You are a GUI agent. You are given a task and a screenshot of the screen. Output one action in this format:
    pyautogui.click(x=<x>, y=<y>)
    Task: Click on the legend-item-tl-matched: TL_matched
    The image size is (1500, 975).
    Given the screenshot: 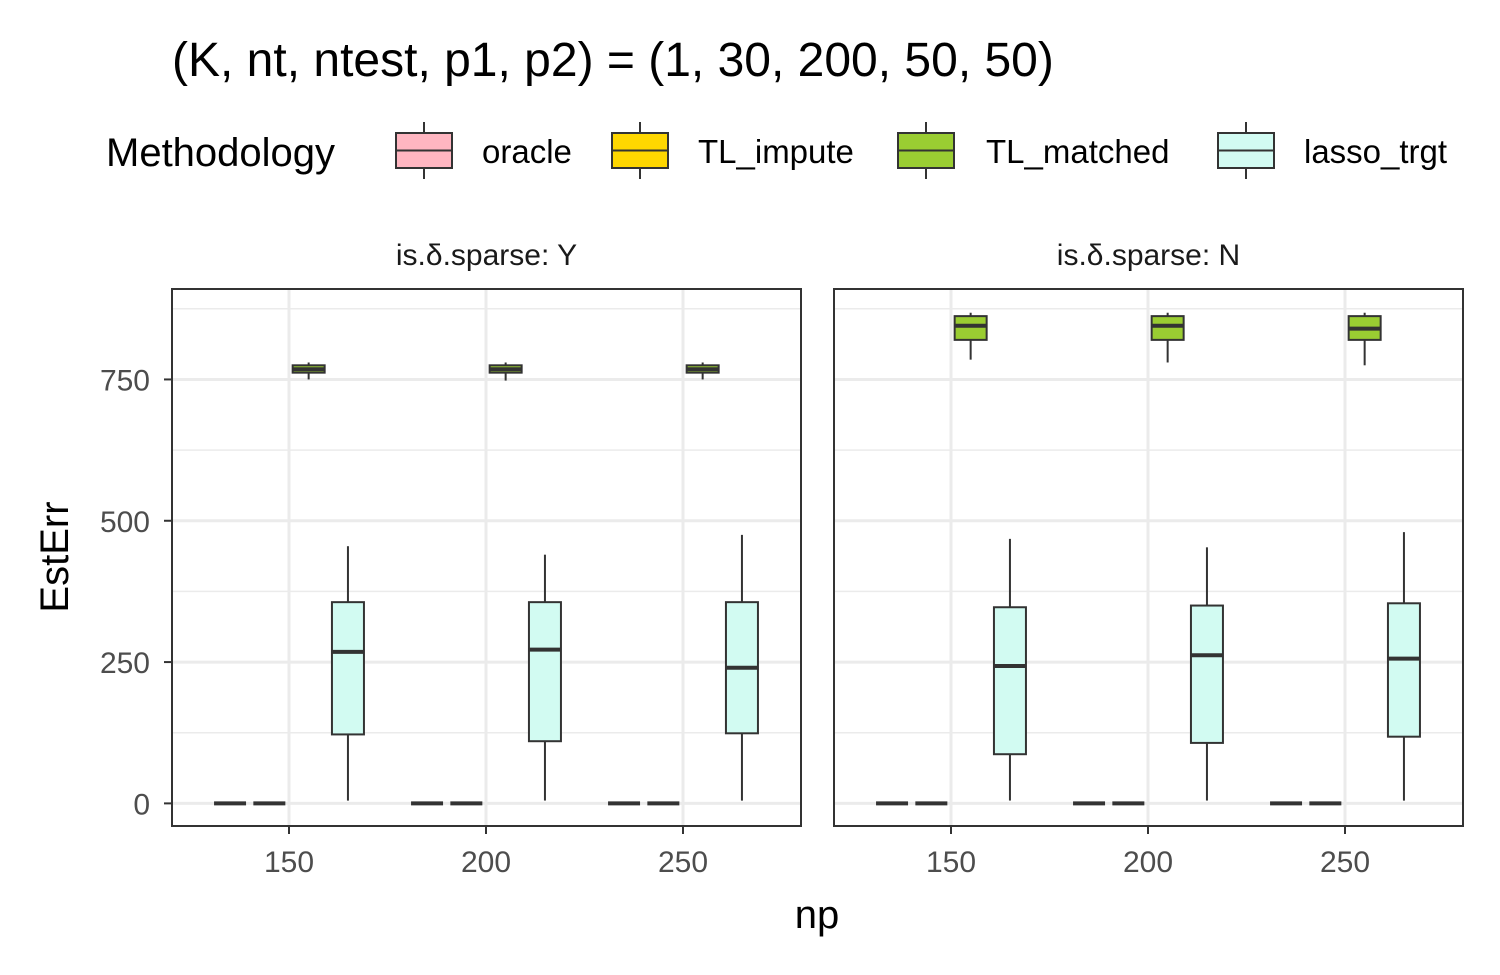 What is the action you would take?
    pyautogui.click(x=1033, y=150)
    